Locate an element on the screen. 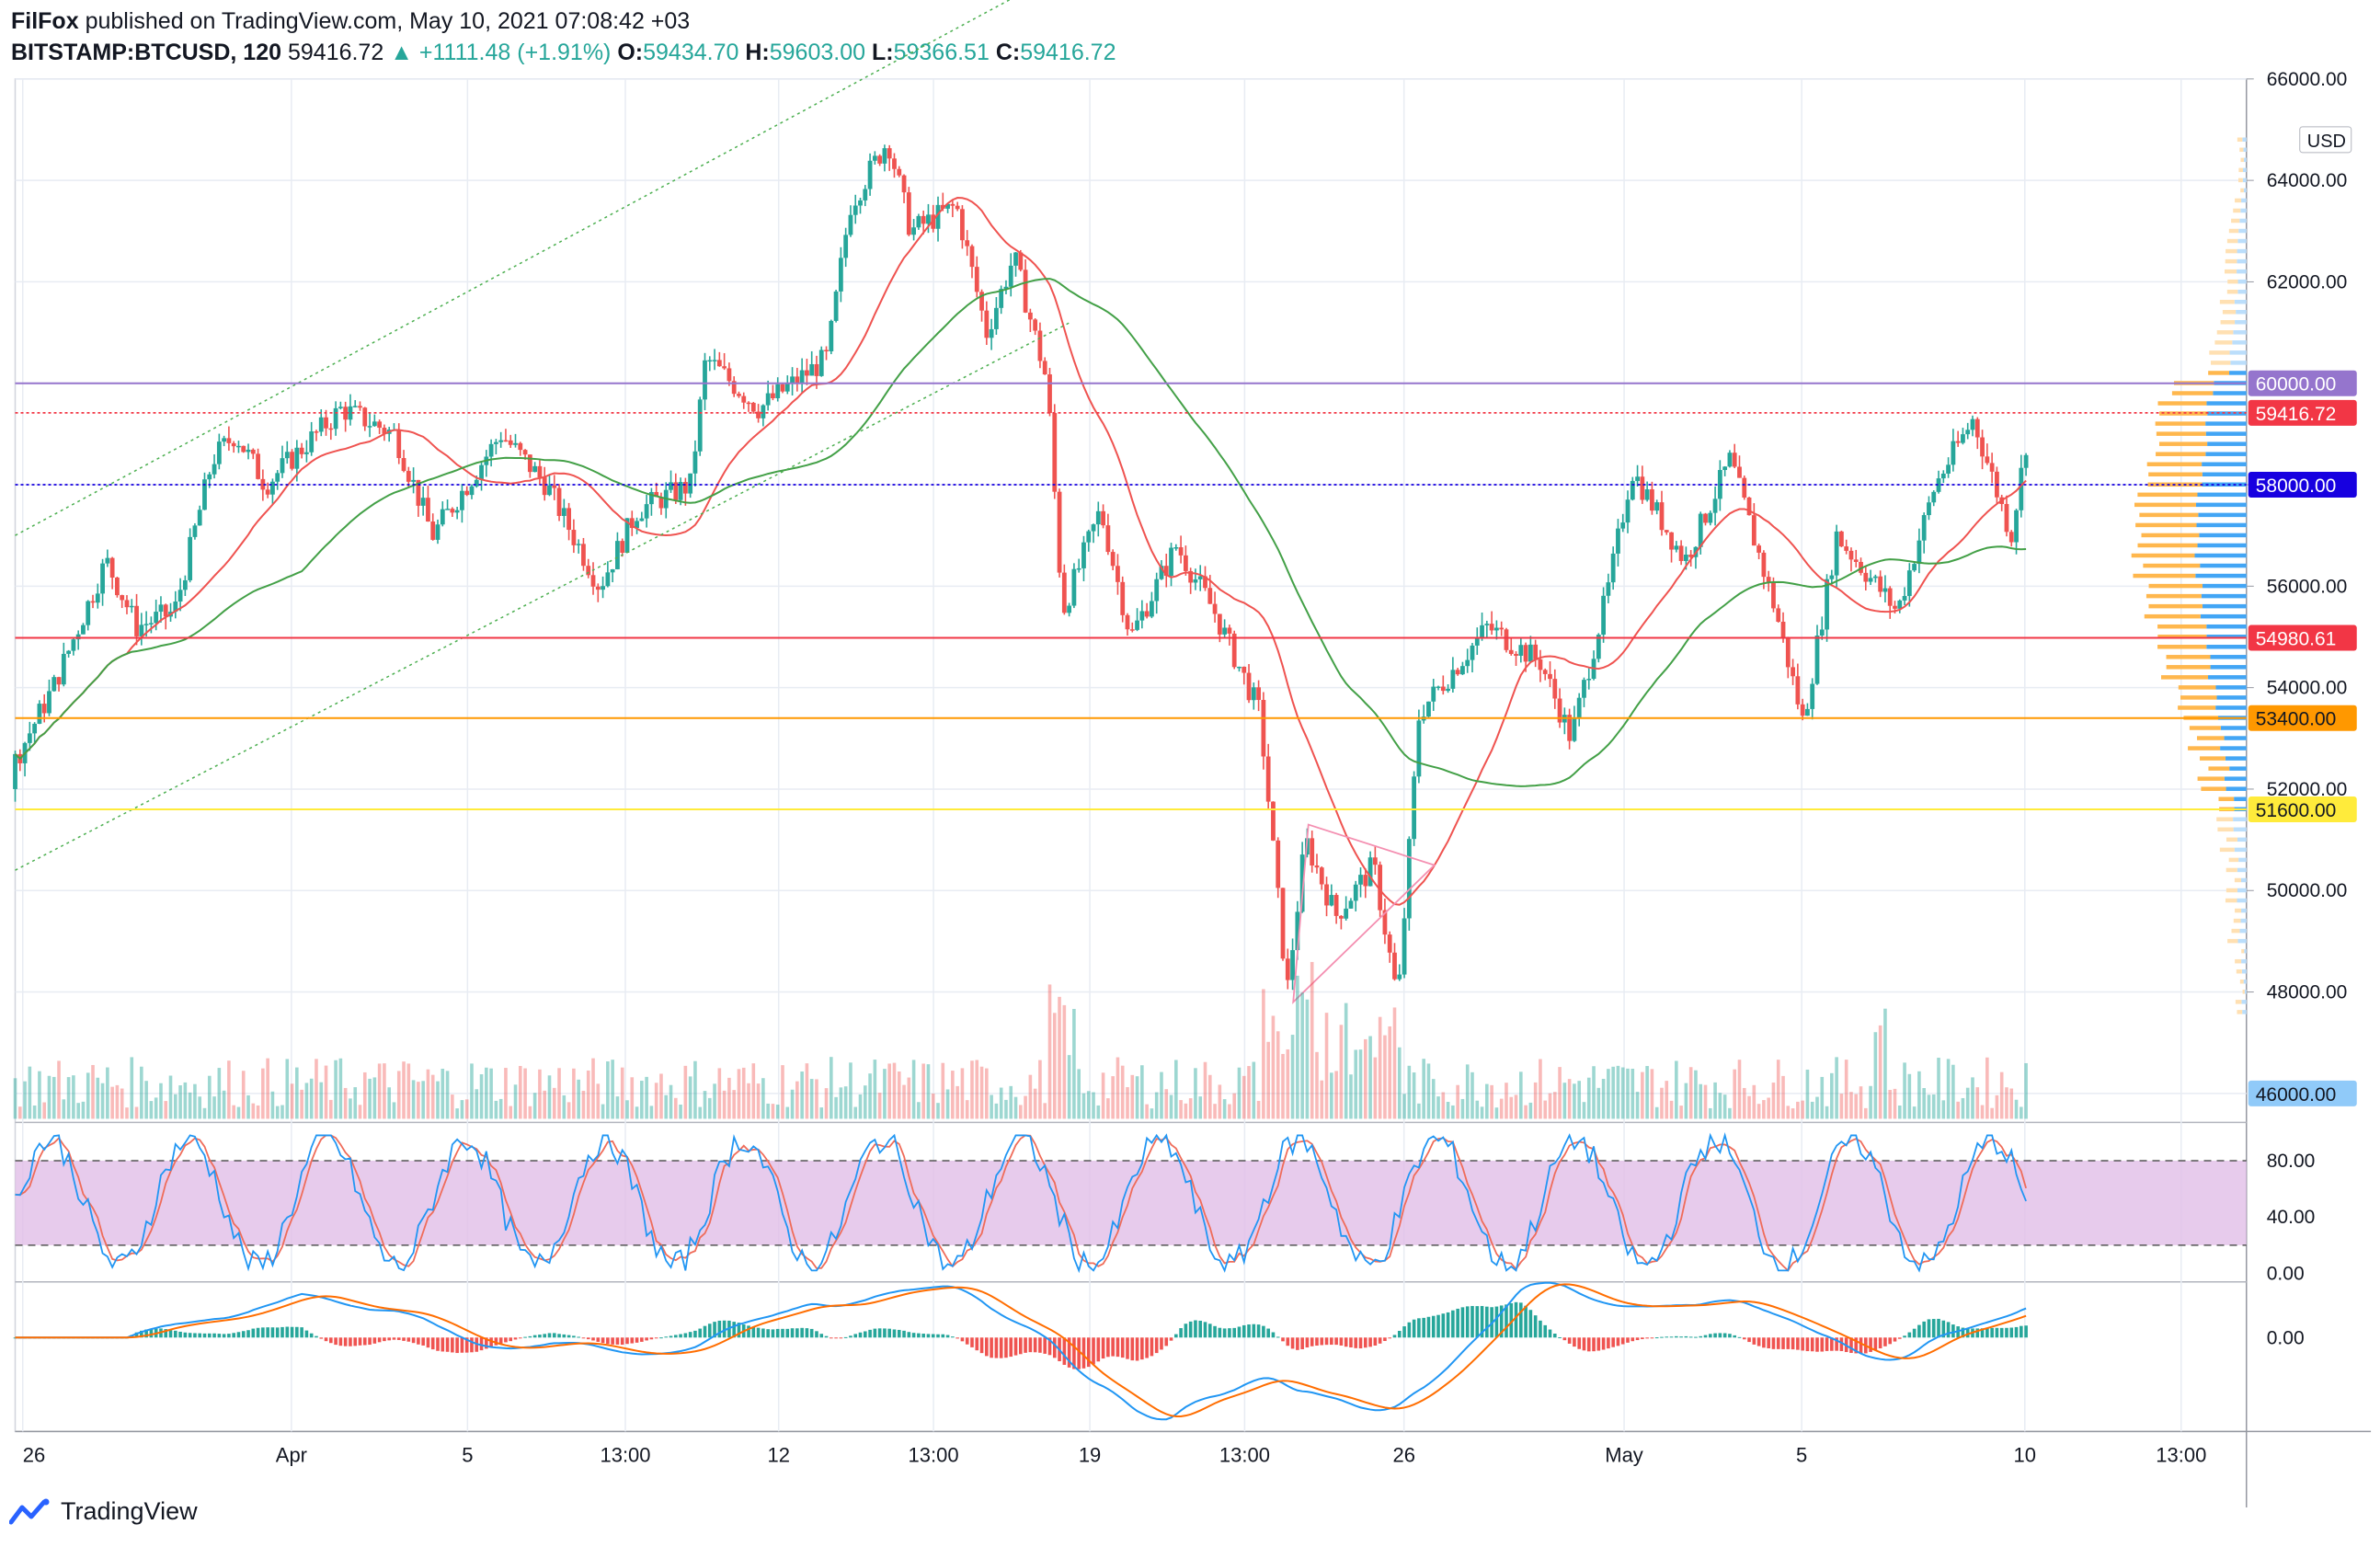  tradingview-footer: TradingView is located at coordinates (103, 1511).